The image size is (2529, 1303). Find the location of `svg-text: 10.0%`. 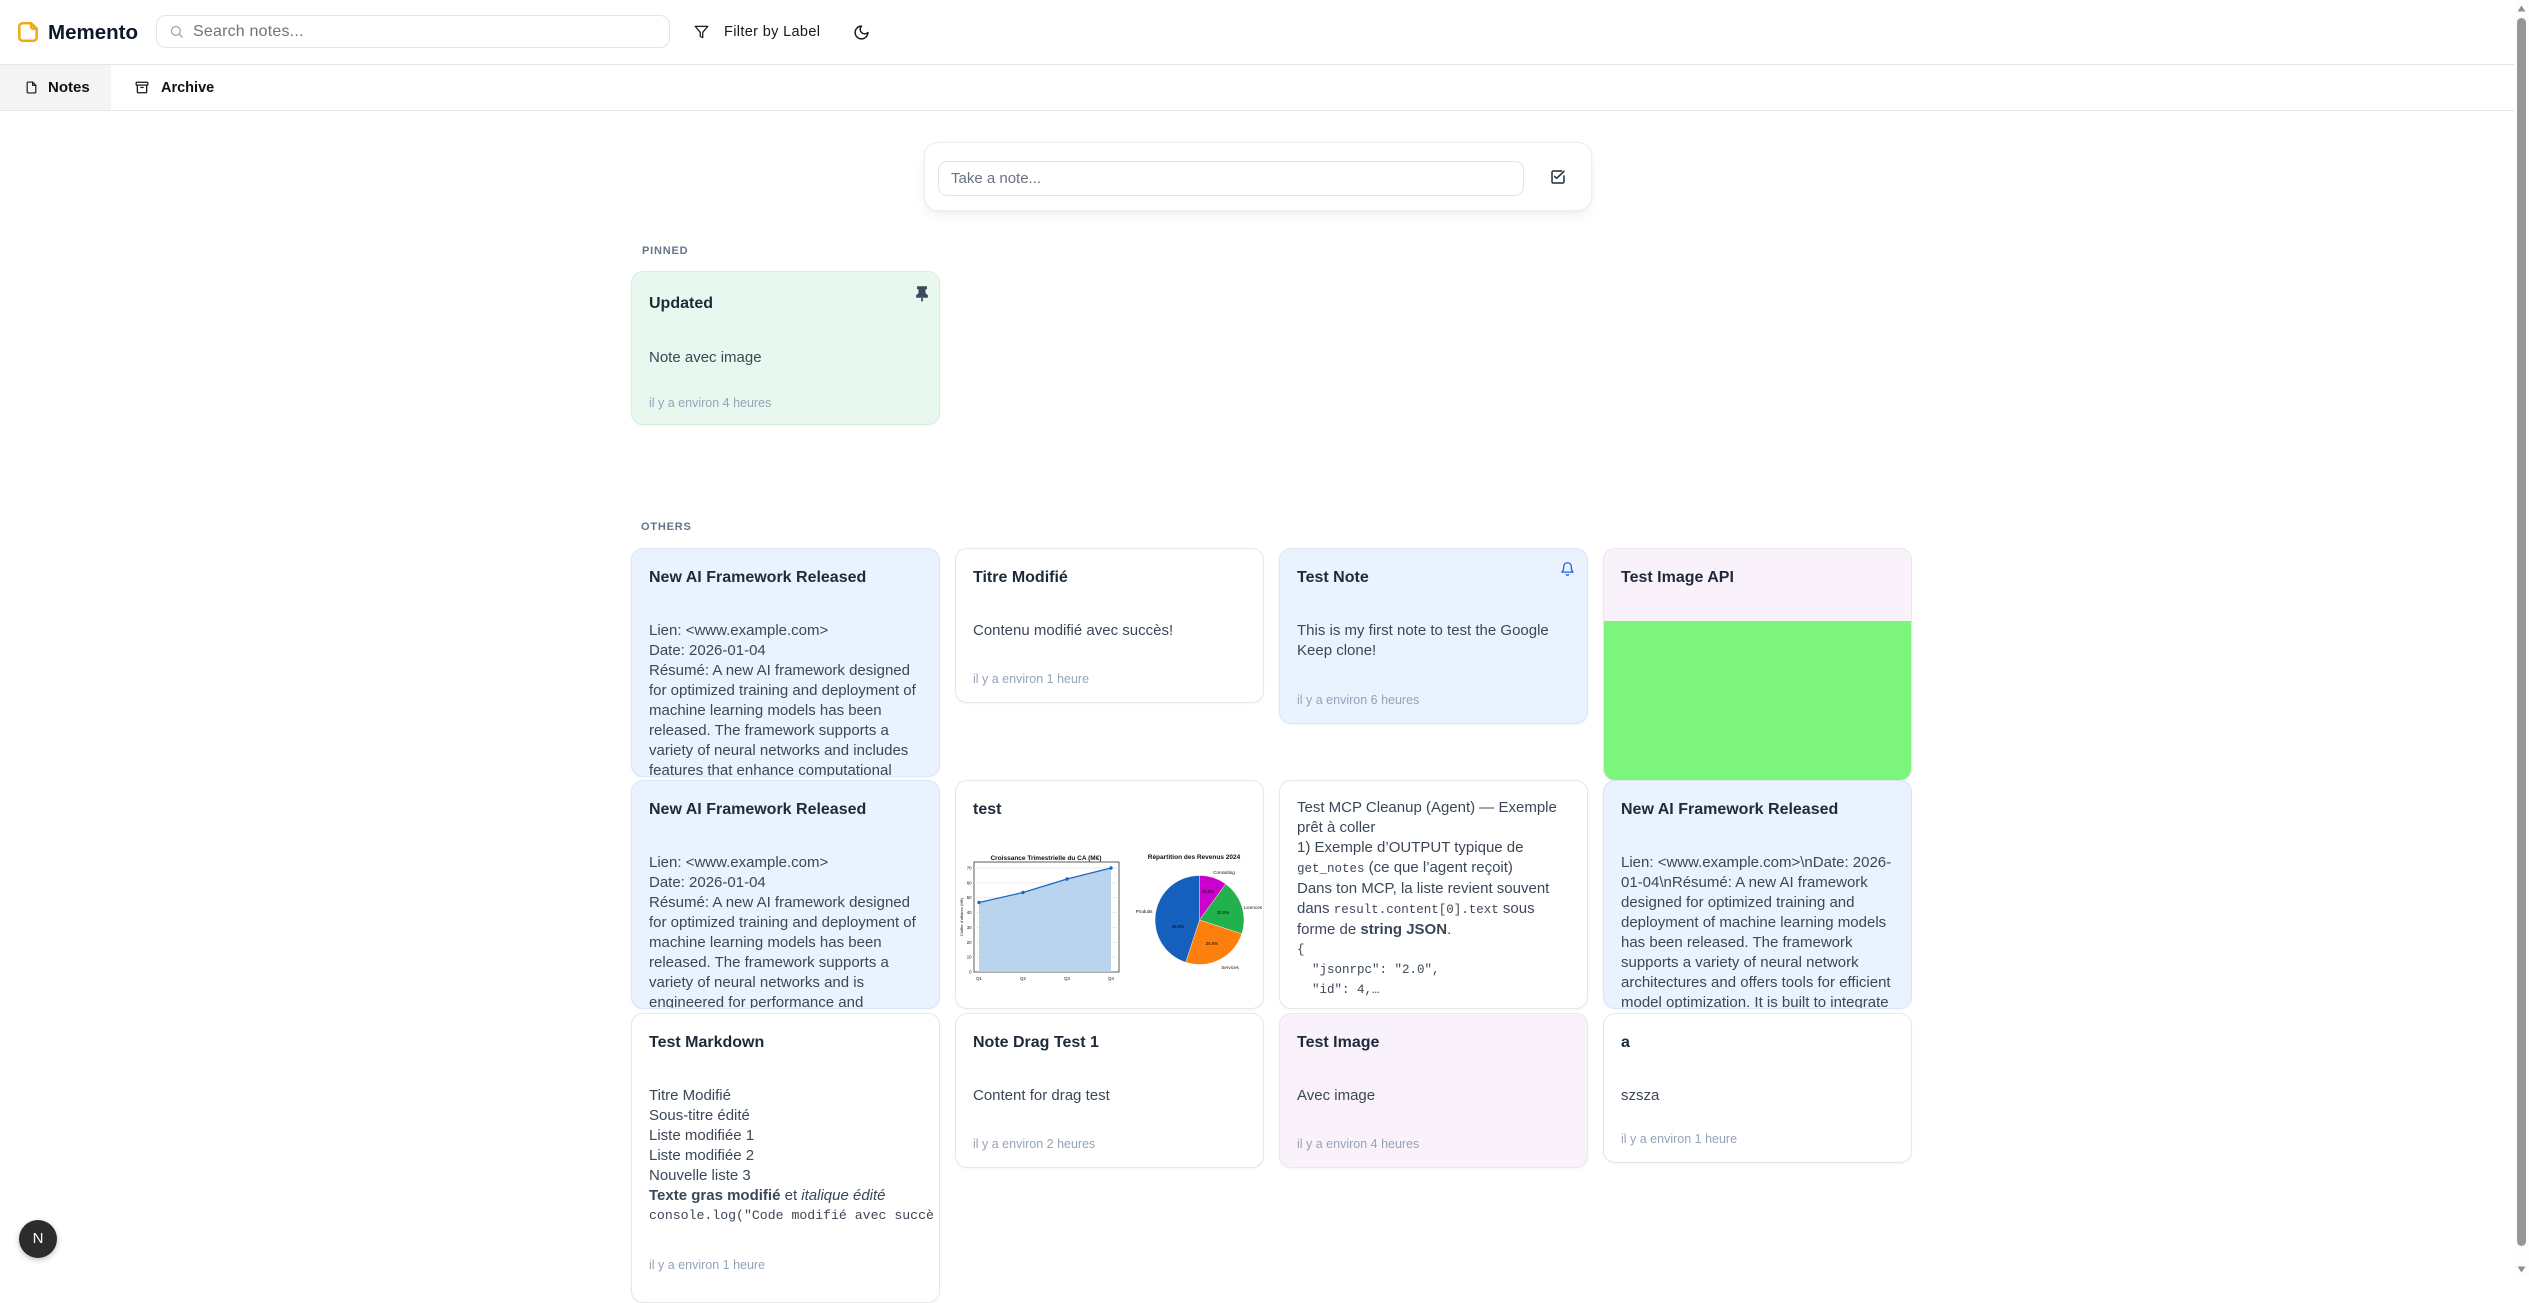

svg-text: 10.0% is located at coordinates (1208, 891).